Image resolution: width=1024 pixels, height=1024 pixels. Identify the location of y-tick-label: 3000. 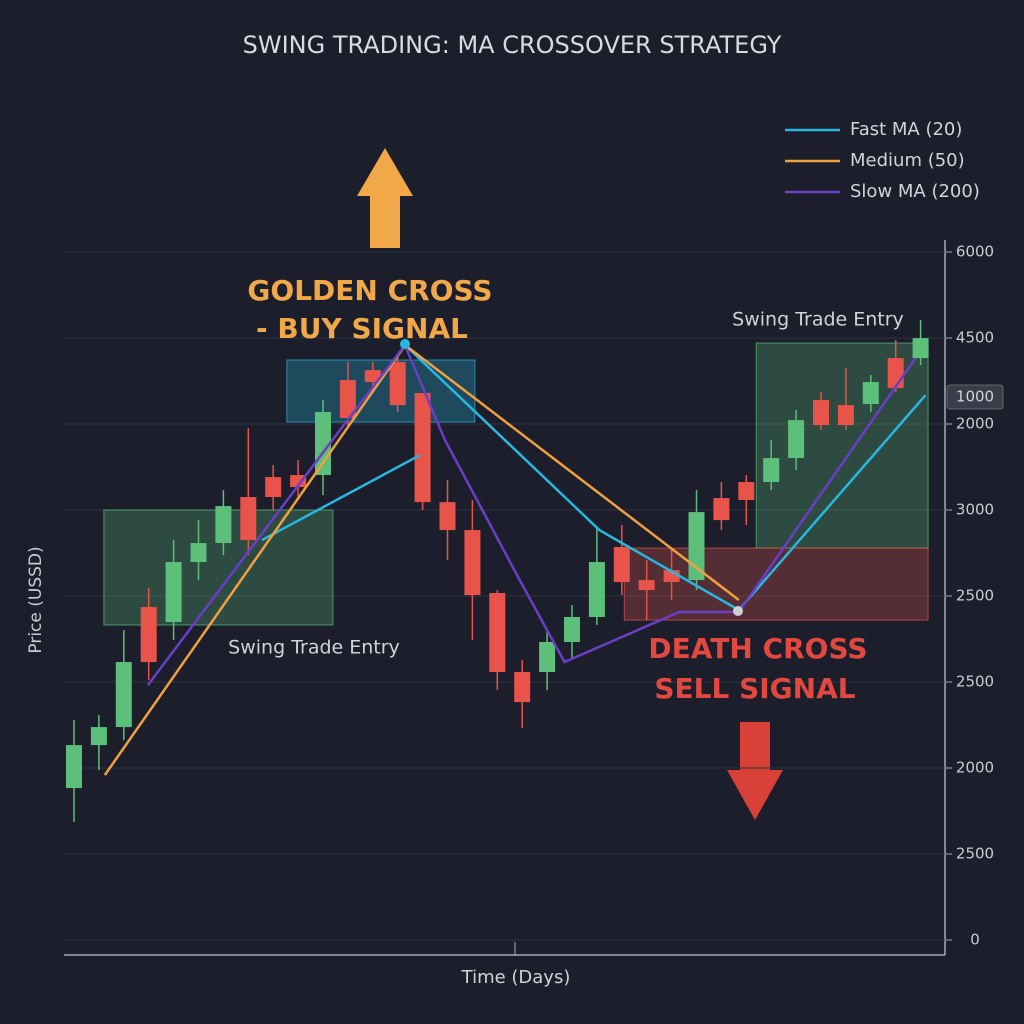
(975, 510).